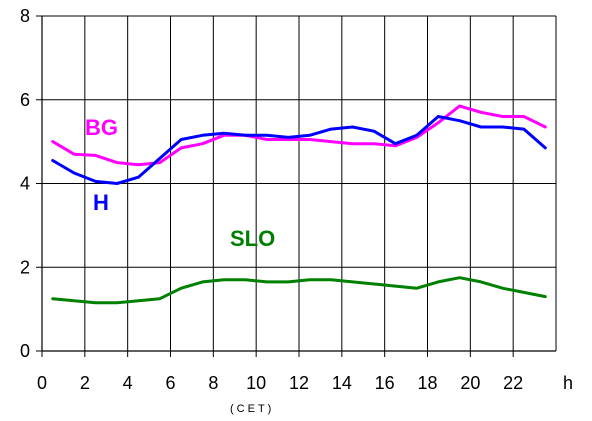 This screenshot has height=421, width=592. I want to click on y-tick-label-2: 2, so click(25, 267).